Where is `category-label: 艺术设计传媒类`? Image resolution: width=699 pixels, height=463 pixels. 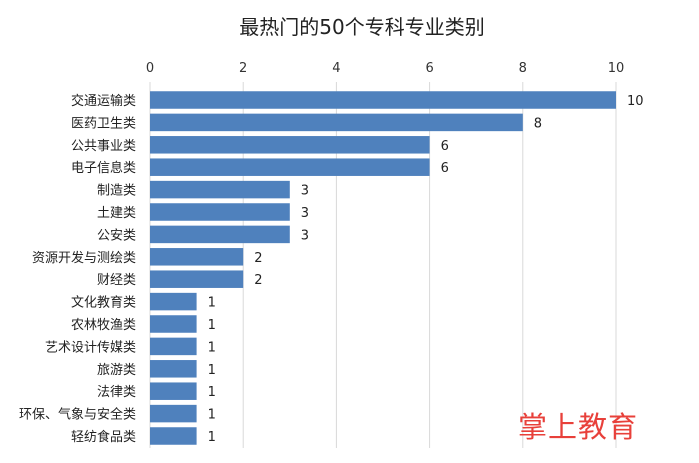
category-label: 艺术设计传媒类 is located at coordinates (90, 347).